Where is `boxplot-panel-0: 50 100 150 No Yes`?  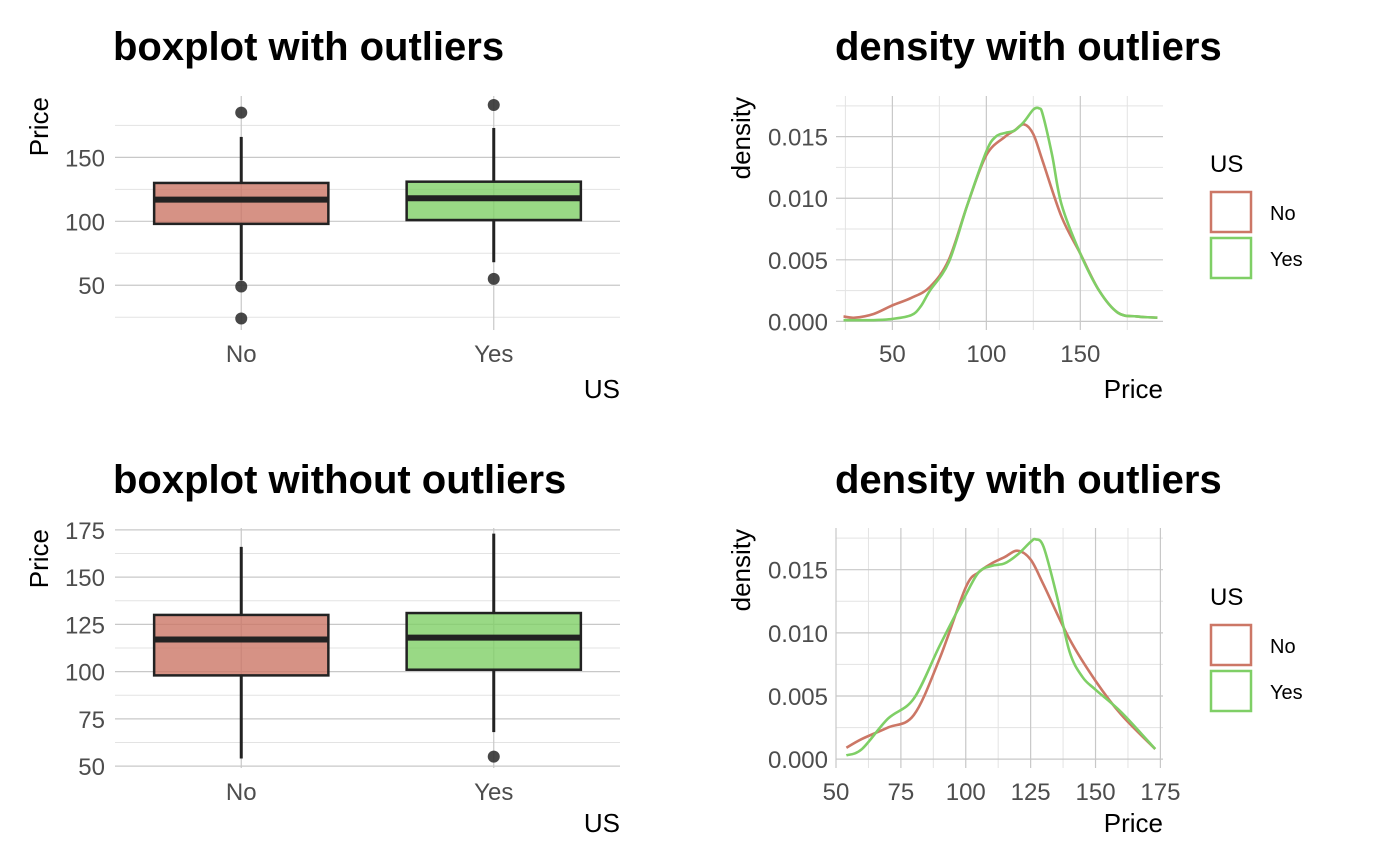 boxplot-panel-0: 50 100 150 No Yes is located at coordinates (342, 232).